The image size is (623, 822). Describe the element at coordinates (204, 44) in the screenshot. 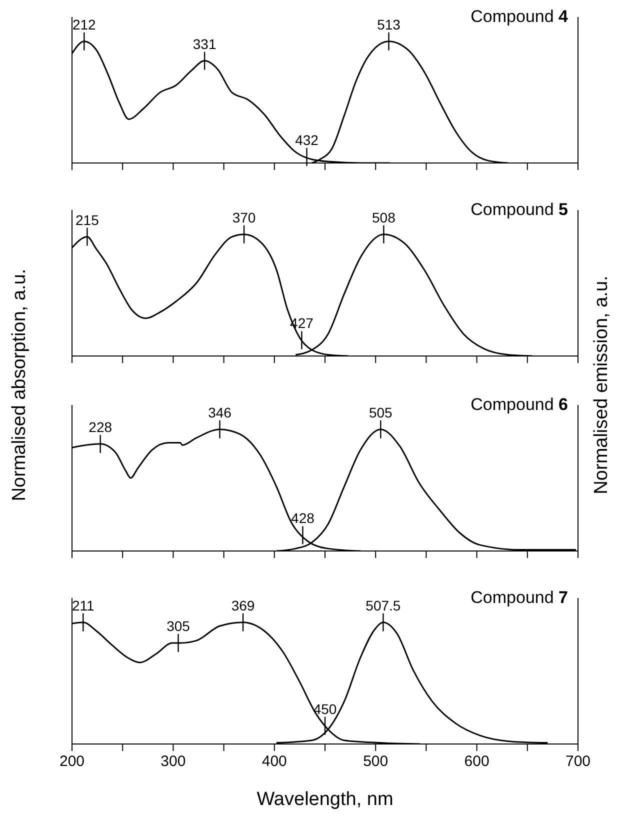

I see `annotation: 331` at that location.